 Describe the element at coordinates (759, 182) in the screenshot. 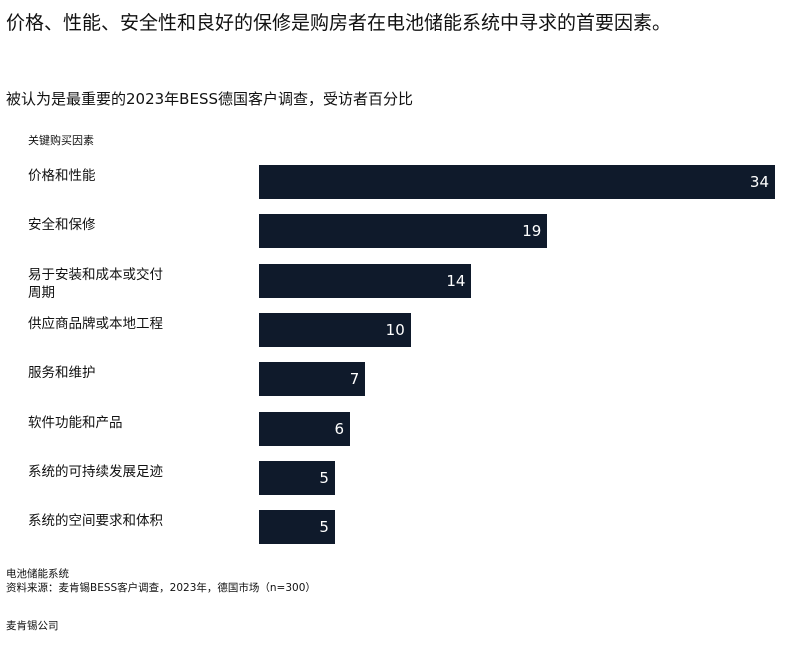

I see `data-label: 34` at that location.